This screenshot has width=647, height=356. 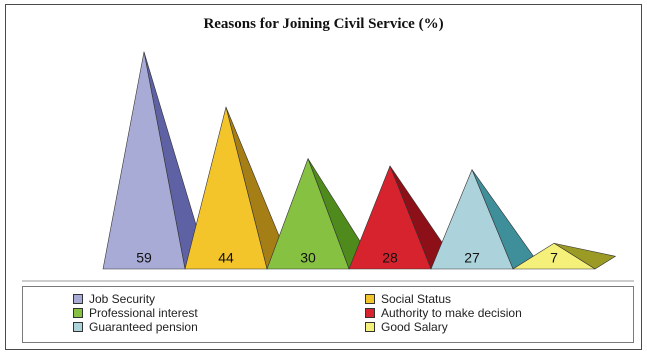 I want to click on legend-item-authority-to-make-decision: Authority to make decision, so click(x=443, y=312).